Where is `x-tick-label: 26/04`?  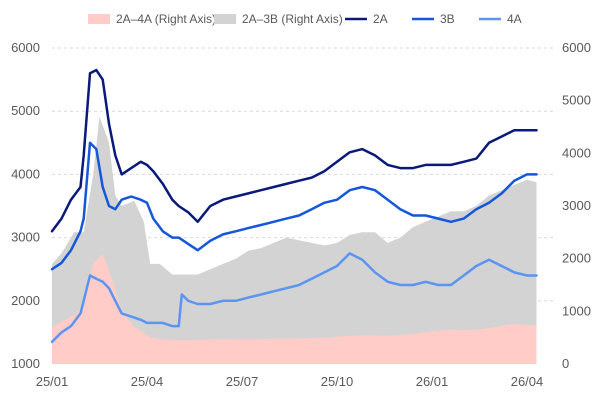
x-tick-label: 26/04 is located at coordinates (527, 381).